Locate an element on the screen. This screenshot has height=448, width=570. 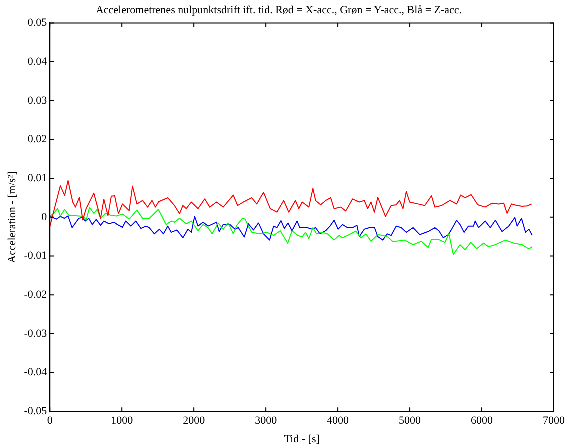
x-tick-label: 4000 is located at coordinates (338, 421).